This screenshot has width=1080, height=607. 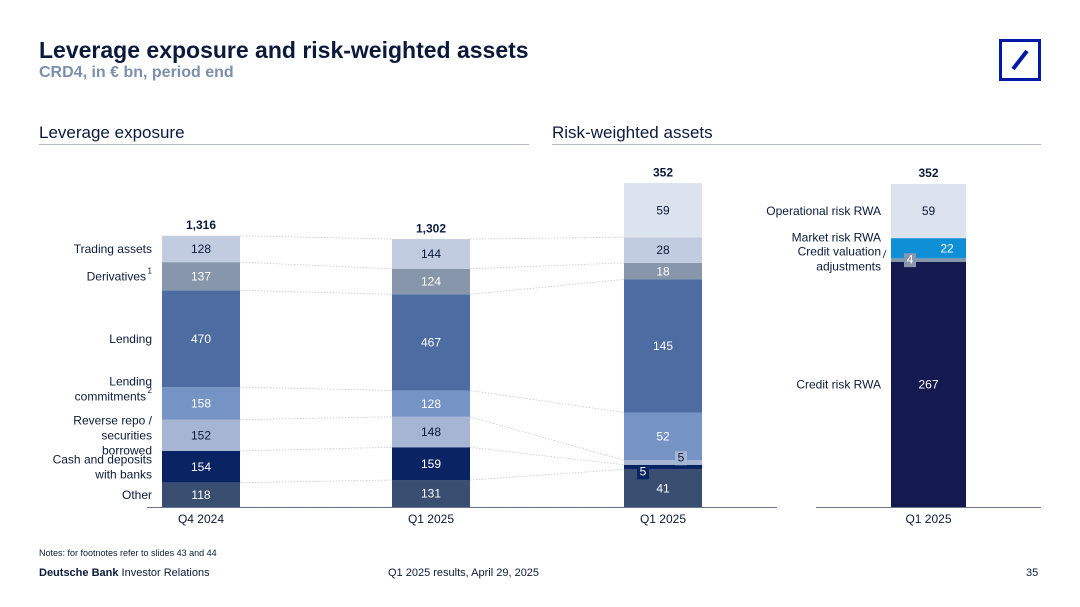 What do you see at coordinates (130, 381) in the screenshot?
I see `lev-series-label-3-line-0: Lending` at bounding box center [130, 381].